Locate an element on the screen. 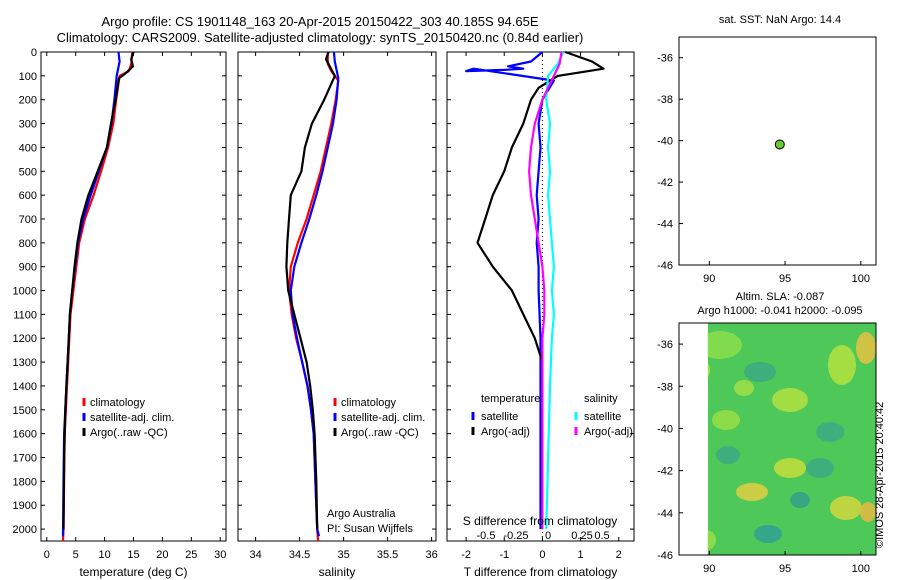 This screenshot has height=580, width=900. sla-map-ytick-label: -36 is located at coordinates (665, 345).